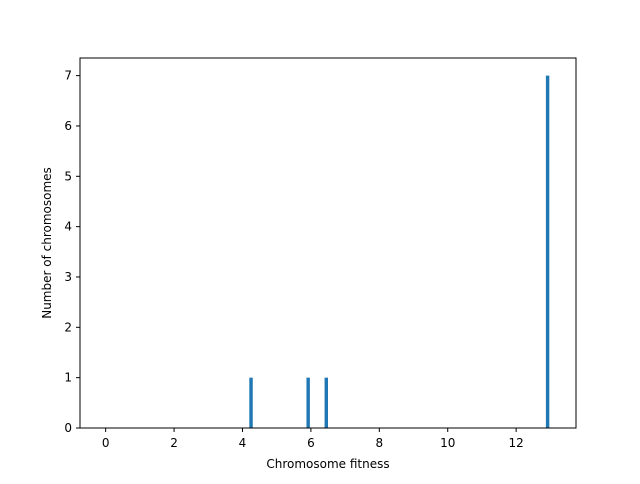 This screenshot has width=640, height=484. I want to click on y-tick-label: 1, so click(68, 378).